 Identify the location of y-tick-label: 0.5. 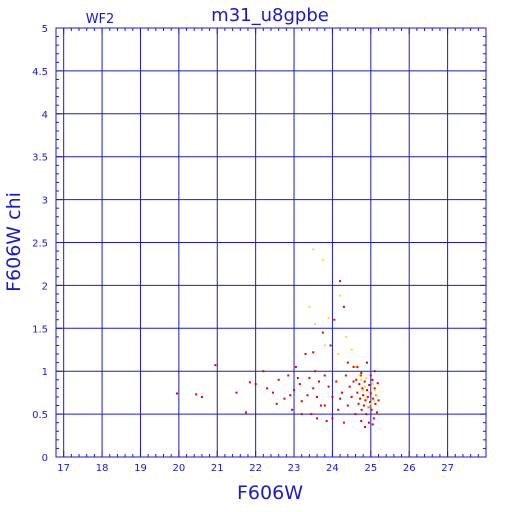
(40, 415).